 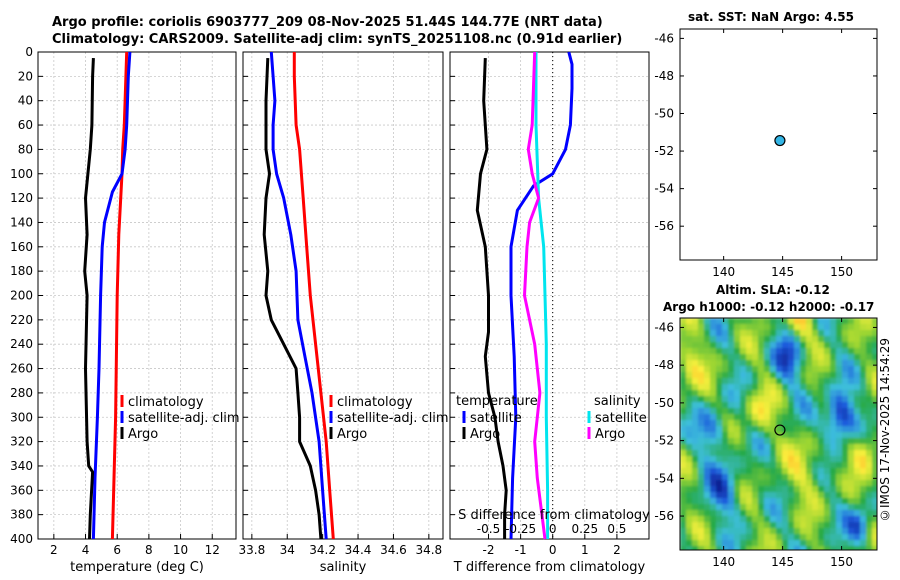 I want to click on x-tick-label: 34.2, so click(x=322, y=550).